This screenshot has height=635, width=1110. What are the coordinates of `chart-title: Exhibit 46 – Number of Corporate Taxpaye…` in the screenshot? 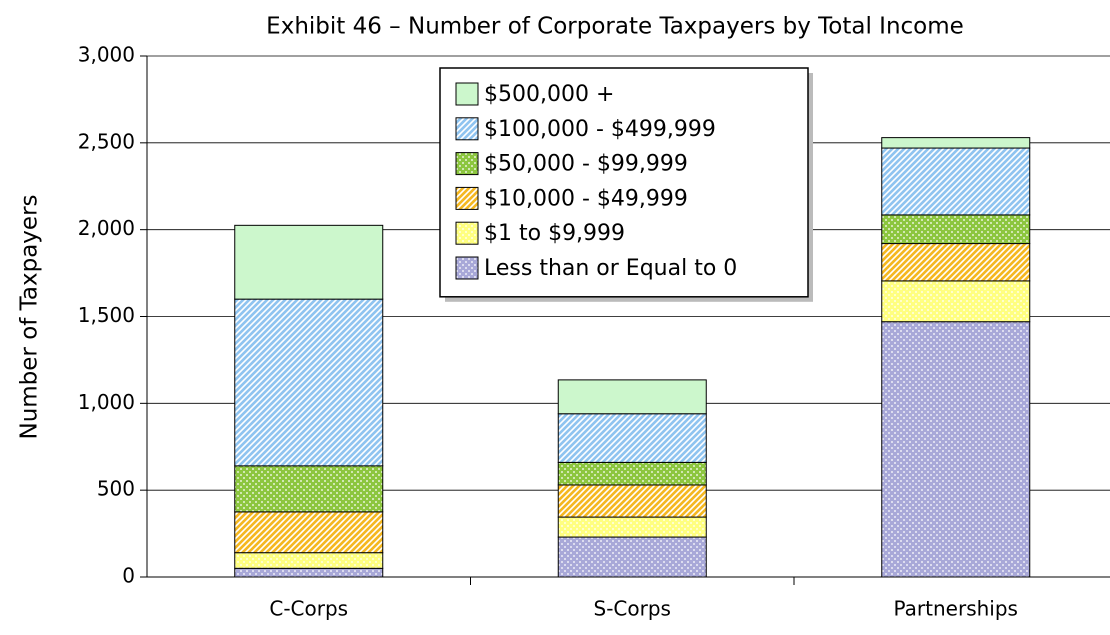 It's located at (615, 27).